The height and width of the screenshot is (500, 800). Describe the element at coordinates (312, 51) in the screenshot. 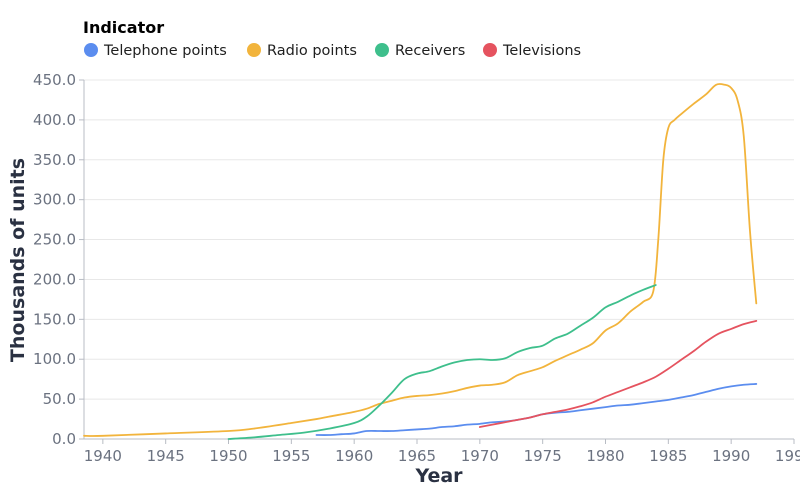

I see `legend-label-radio-points: Radio points` at that location.